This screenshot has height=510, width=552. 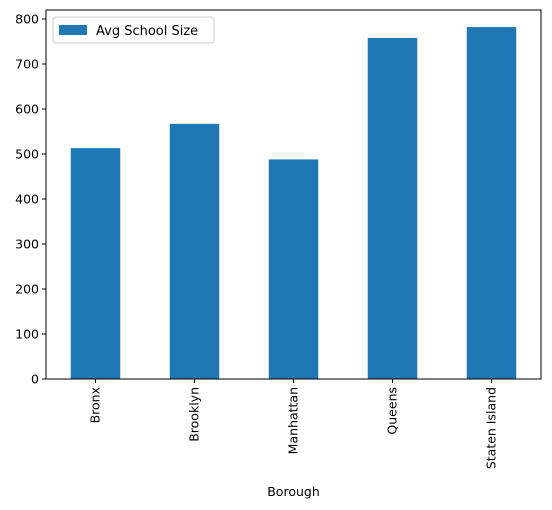 I want to click on x-tick-label: Brooklyn, so click(x=194, y=414).